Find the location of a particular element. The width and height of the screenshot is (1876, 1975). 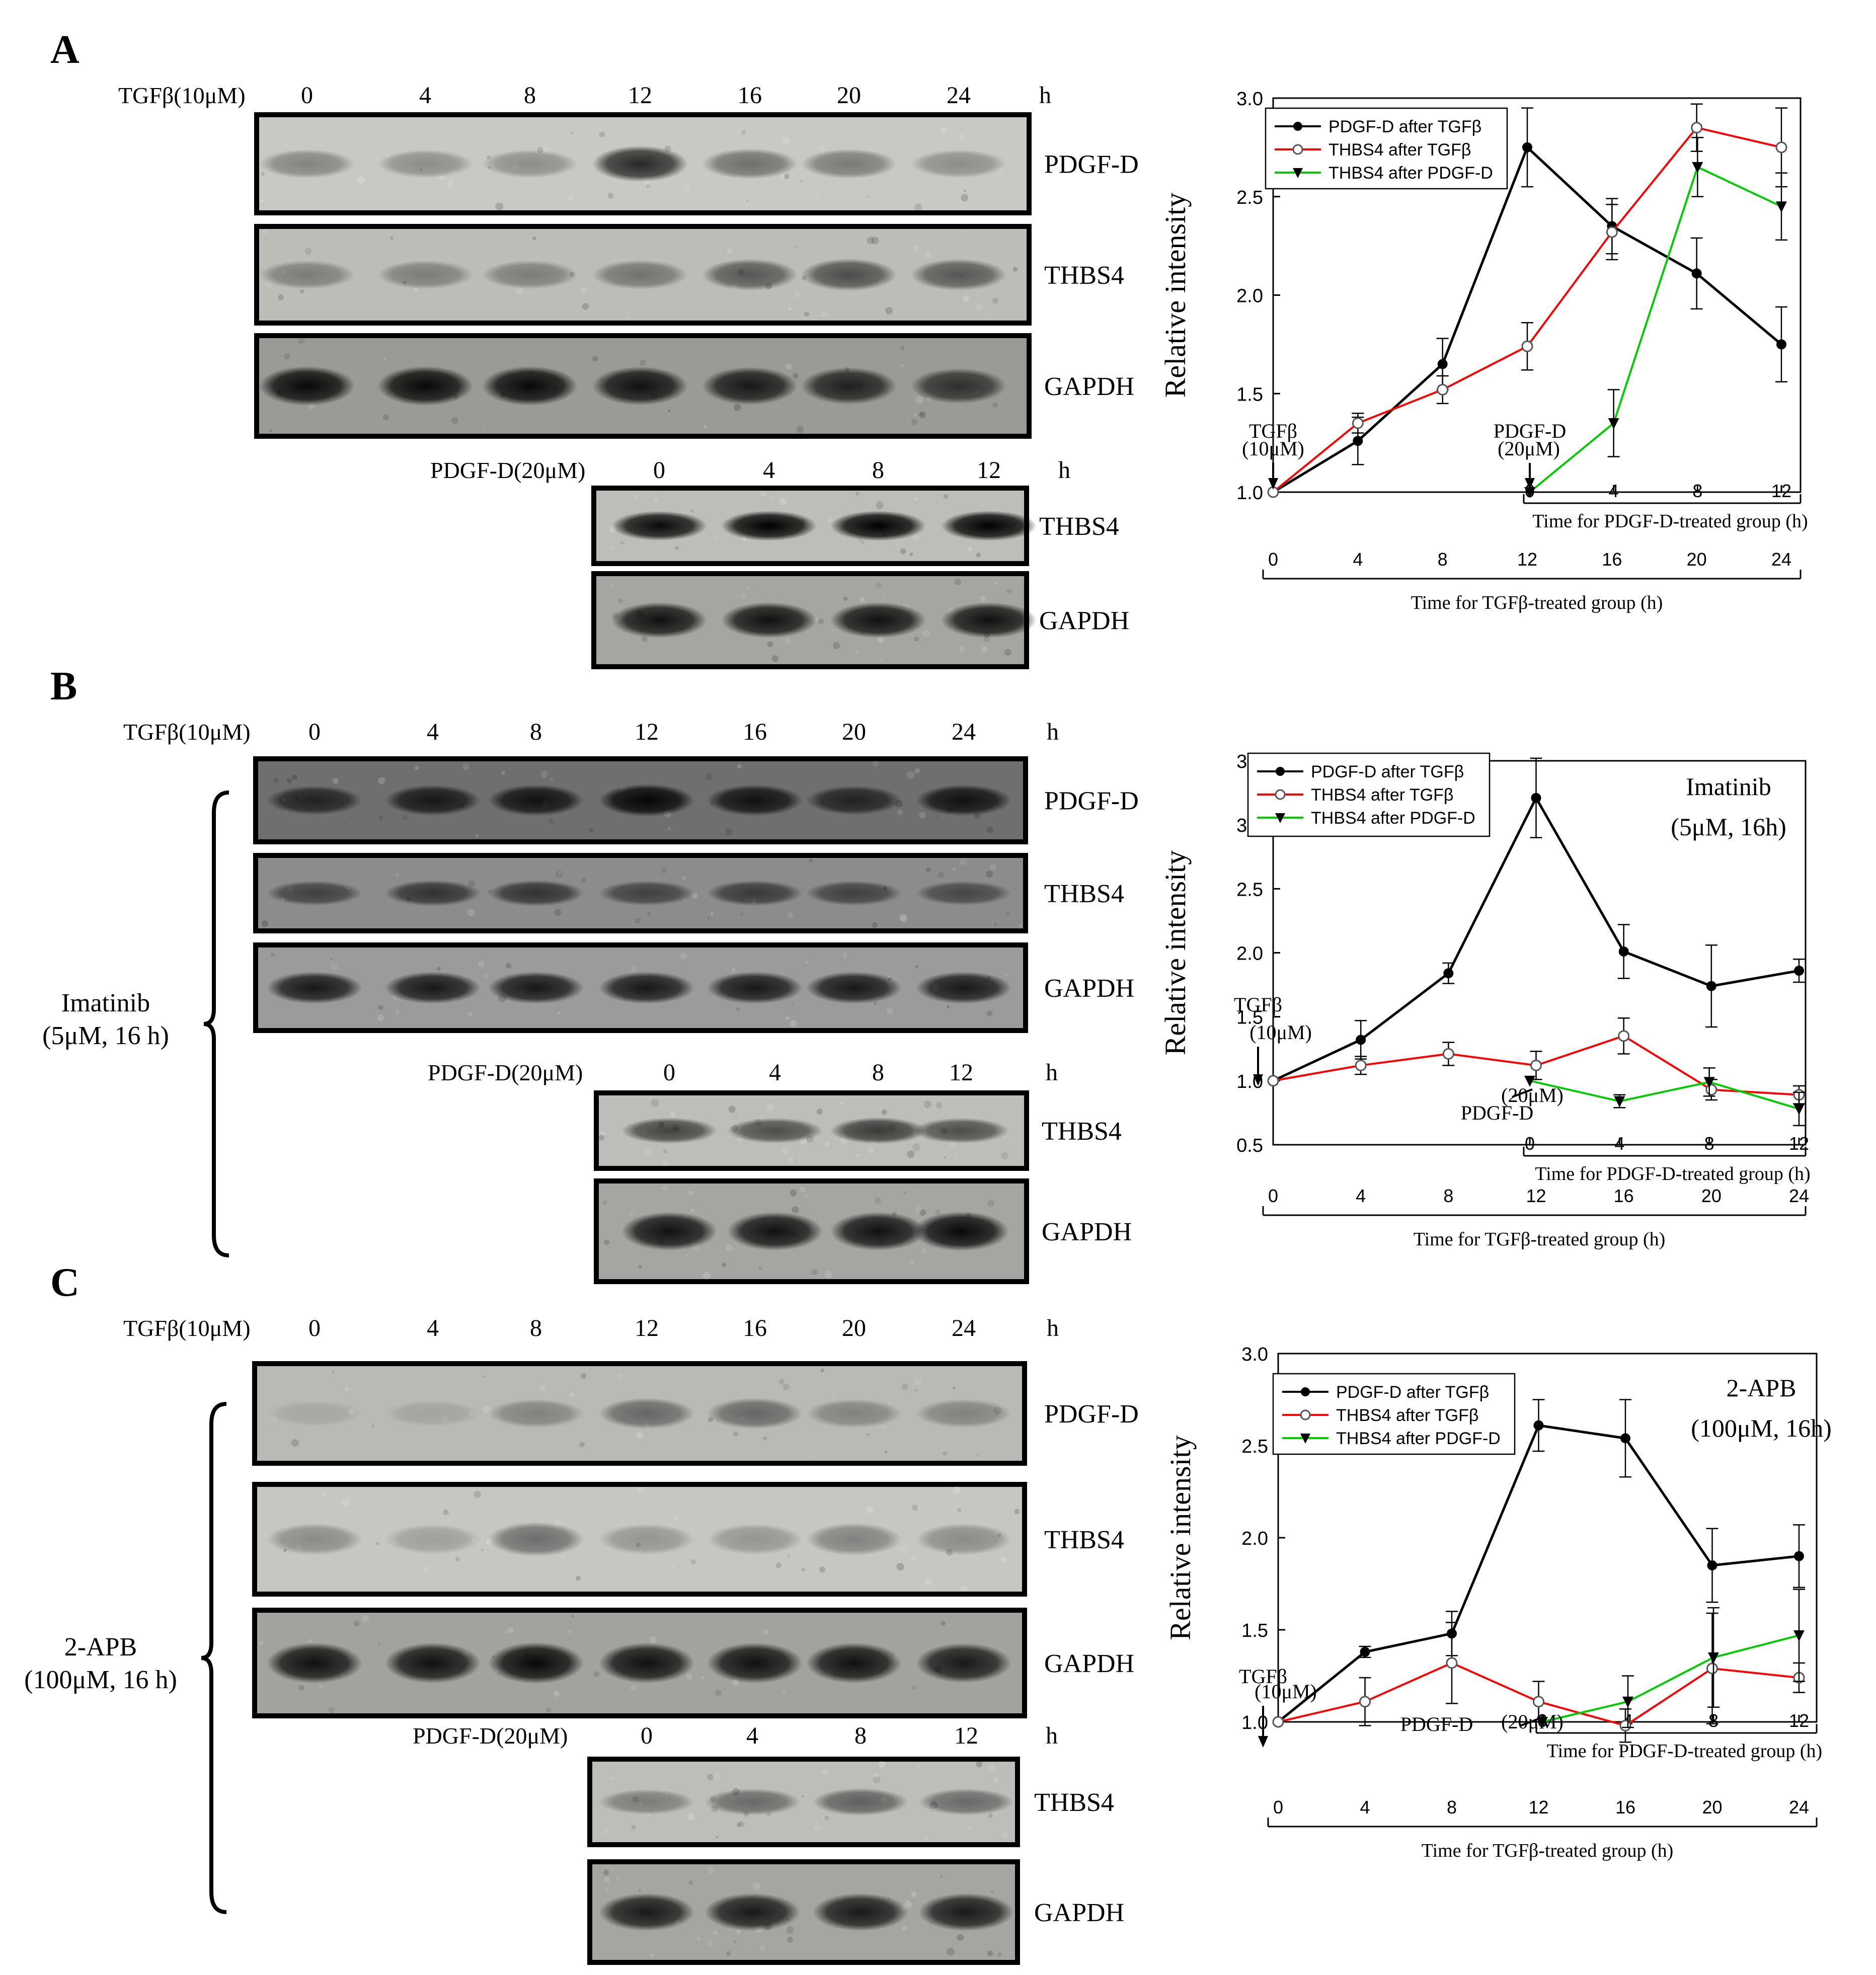

pdgf-time-label: 8 is located at coordinates (878, 1072).